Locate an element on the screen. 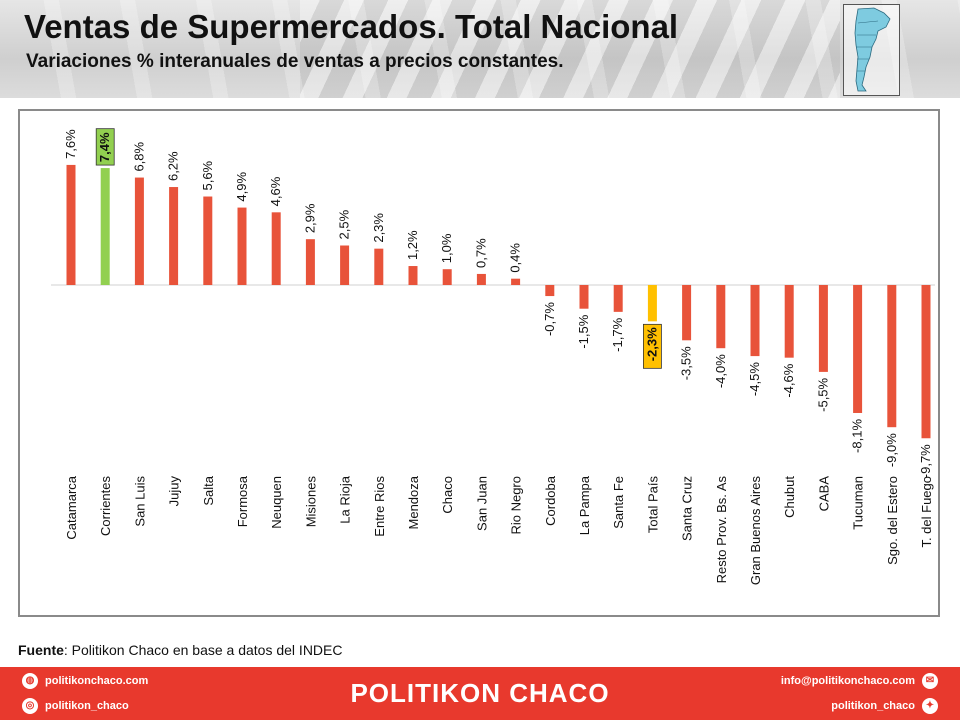 The image size is (960, 720). category-label-text: Chubut is located at coordinates (789, 497).